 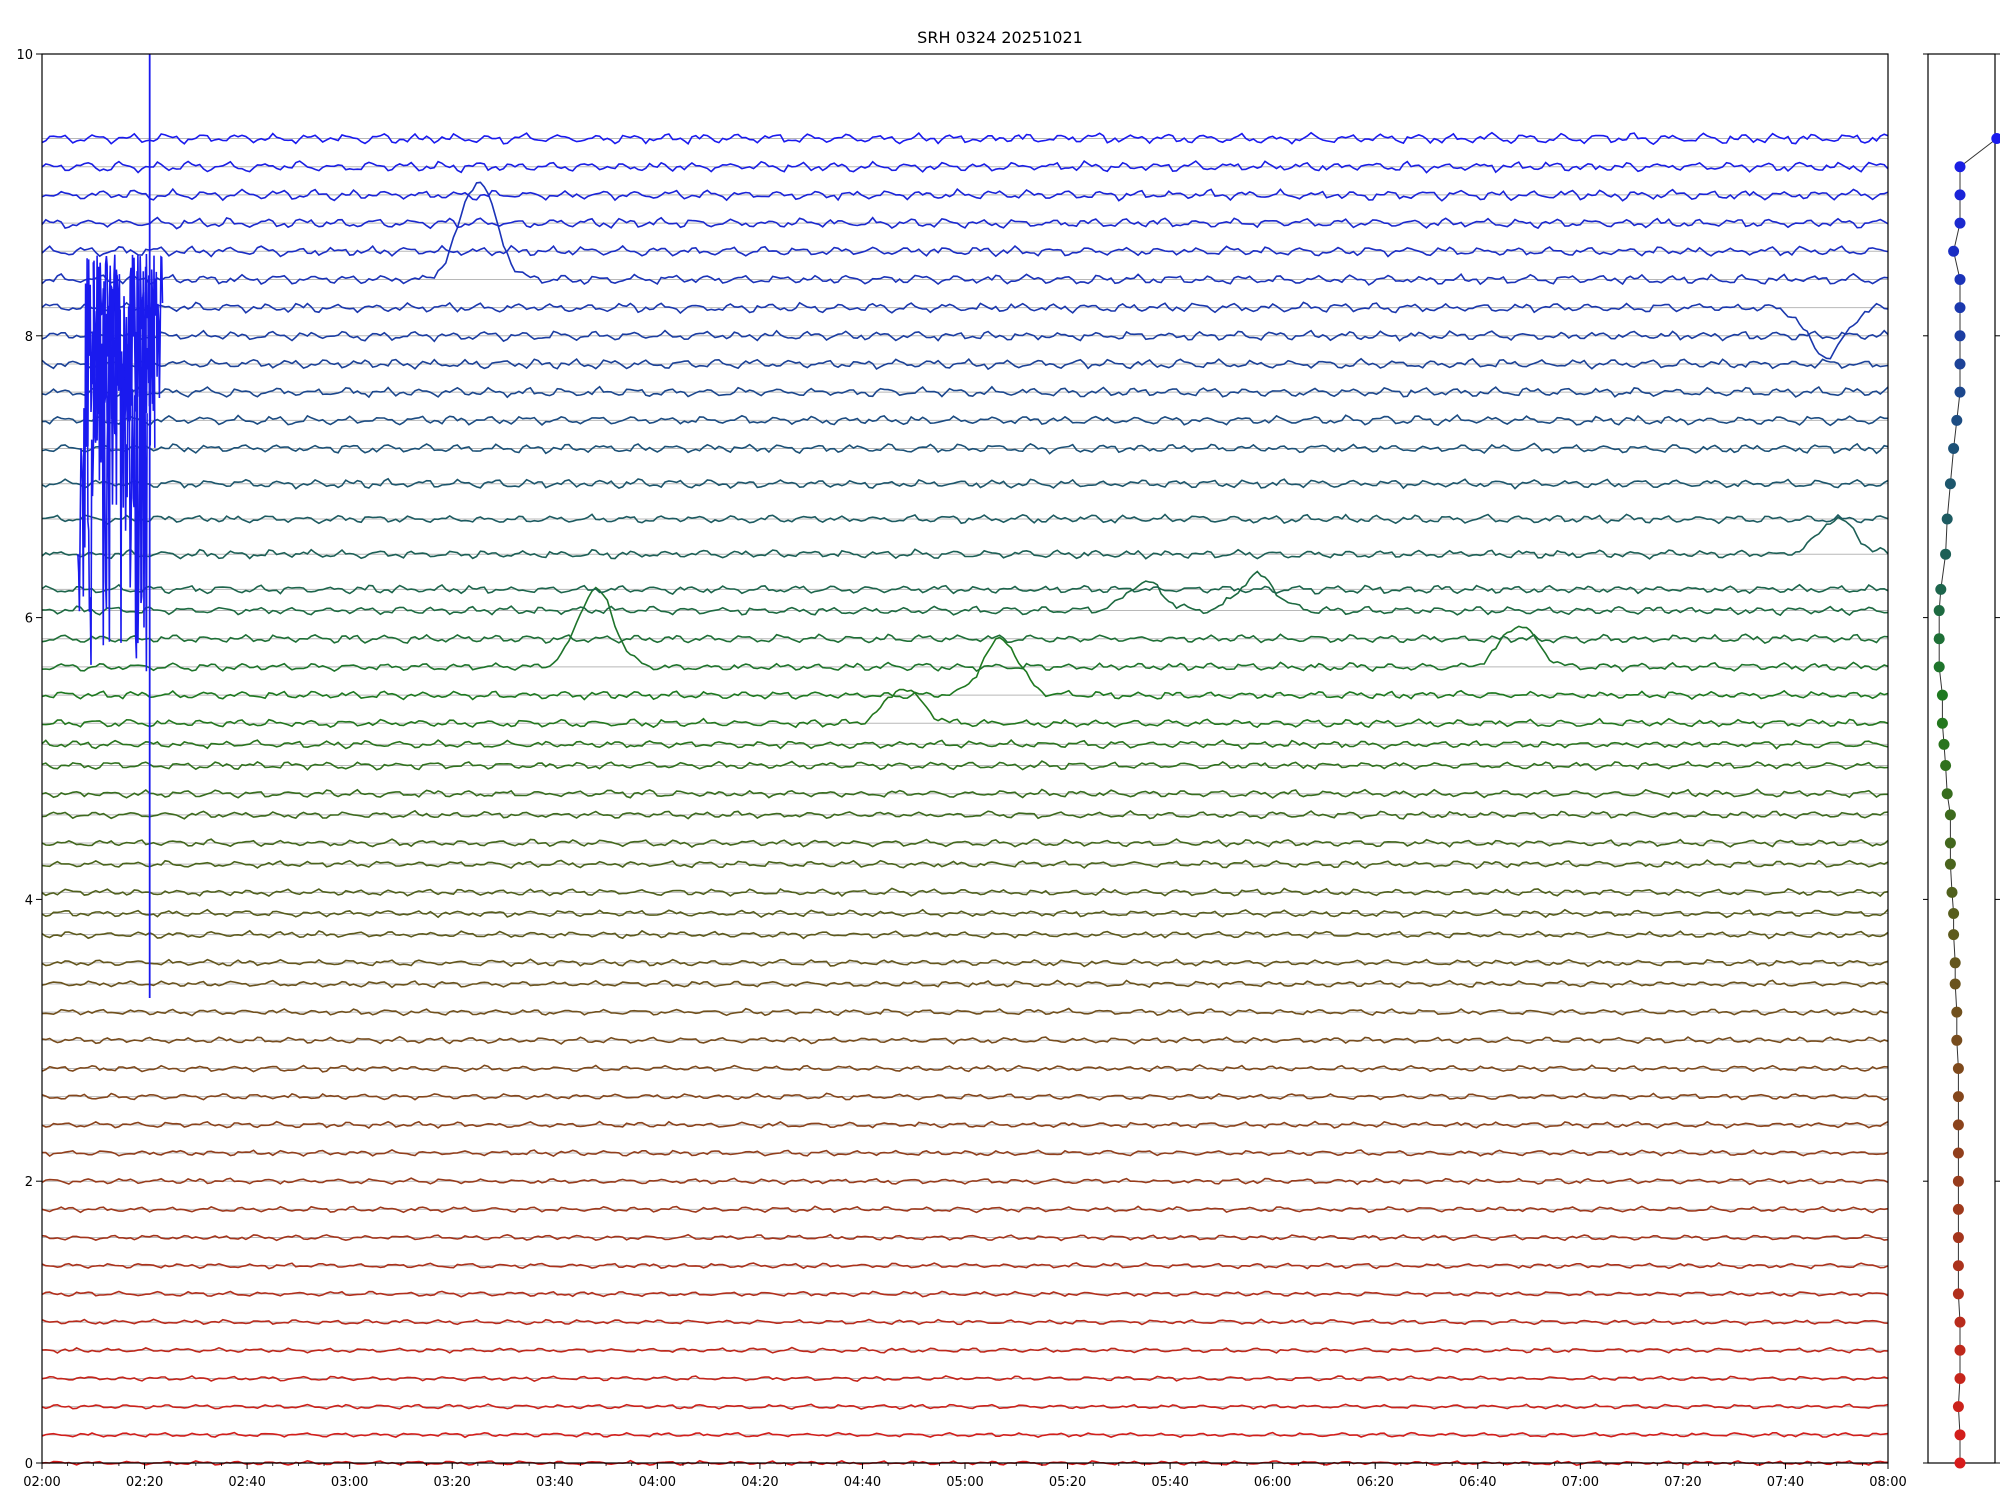 What do you see at coordinates (29, 619) in the screenshot?
I see `y-tick-label: 6` at bounding box center [29, 619].